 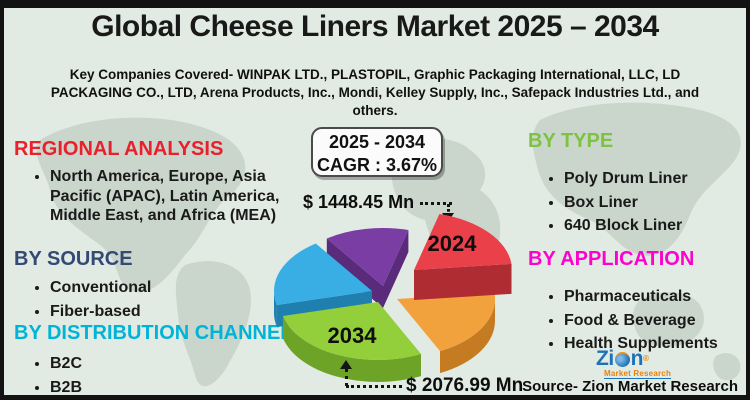 I want to click on cagr-callout-box: 2025 - 2034 CAGR : 3.67%, so click(x=377, y=152).